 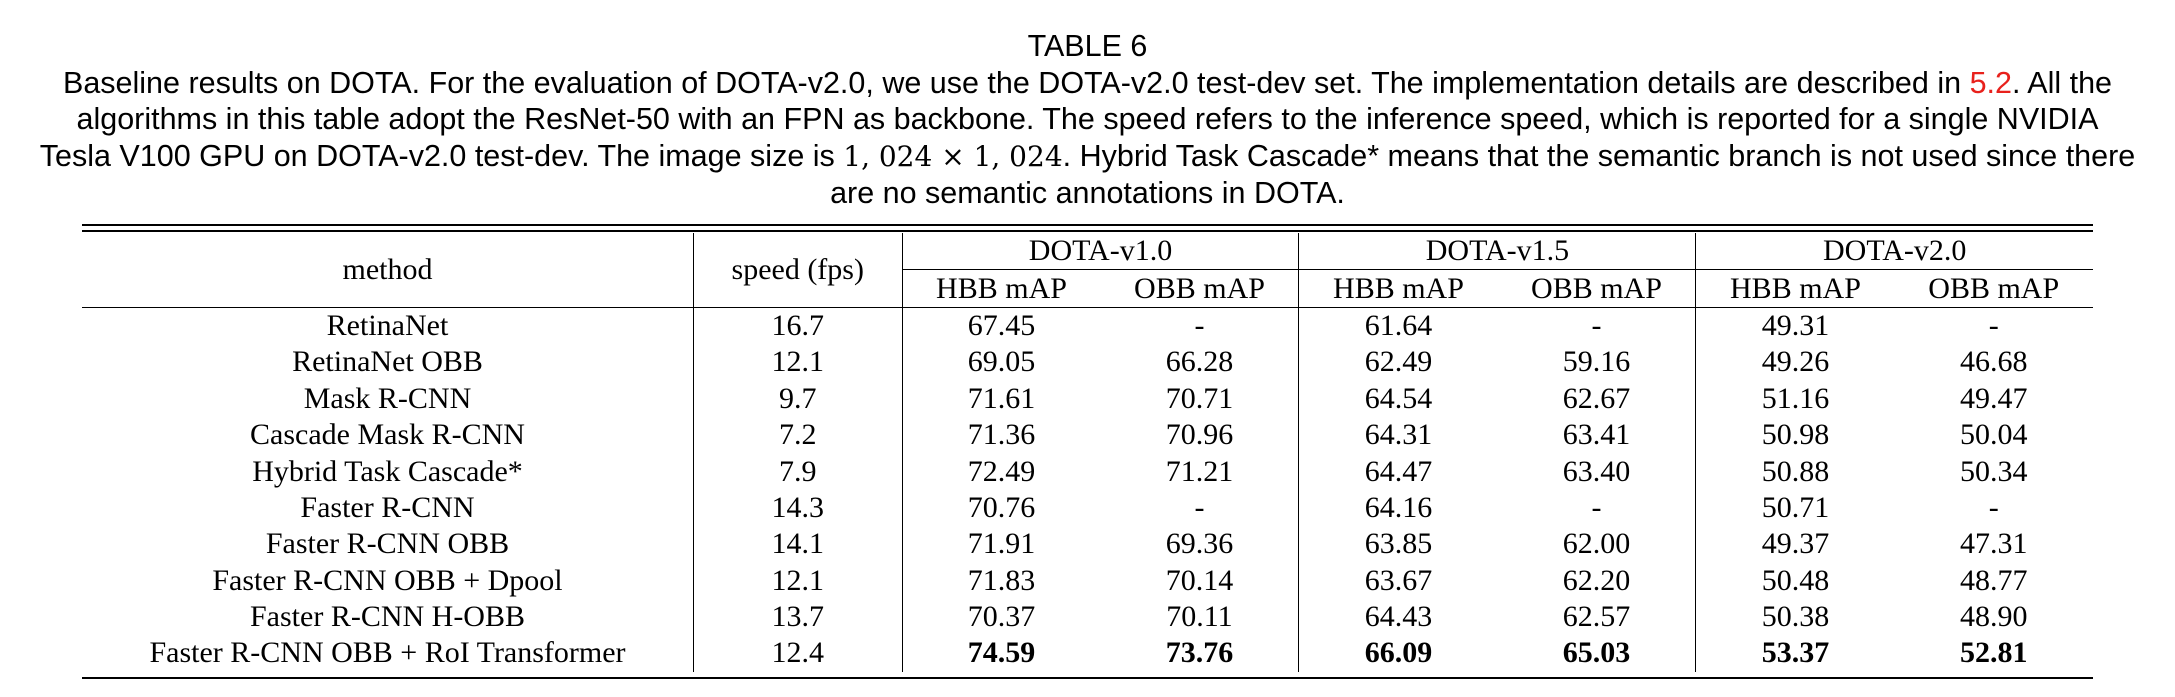 I want to click on cell-v10-obb: 70.96, so click(x=1199, y=435).